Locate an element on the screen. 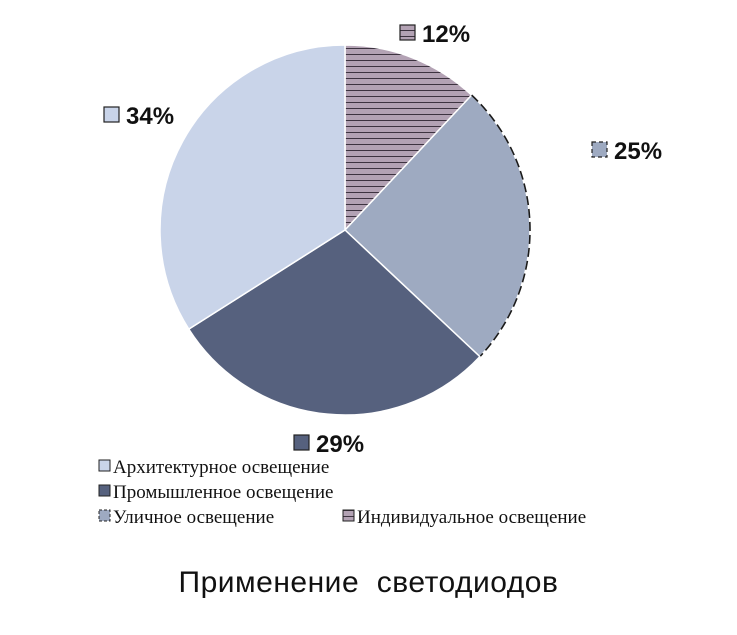 The height and width of the screenshot is (635, 737). data-label-text: 12% is located at coordinates (446, 34).